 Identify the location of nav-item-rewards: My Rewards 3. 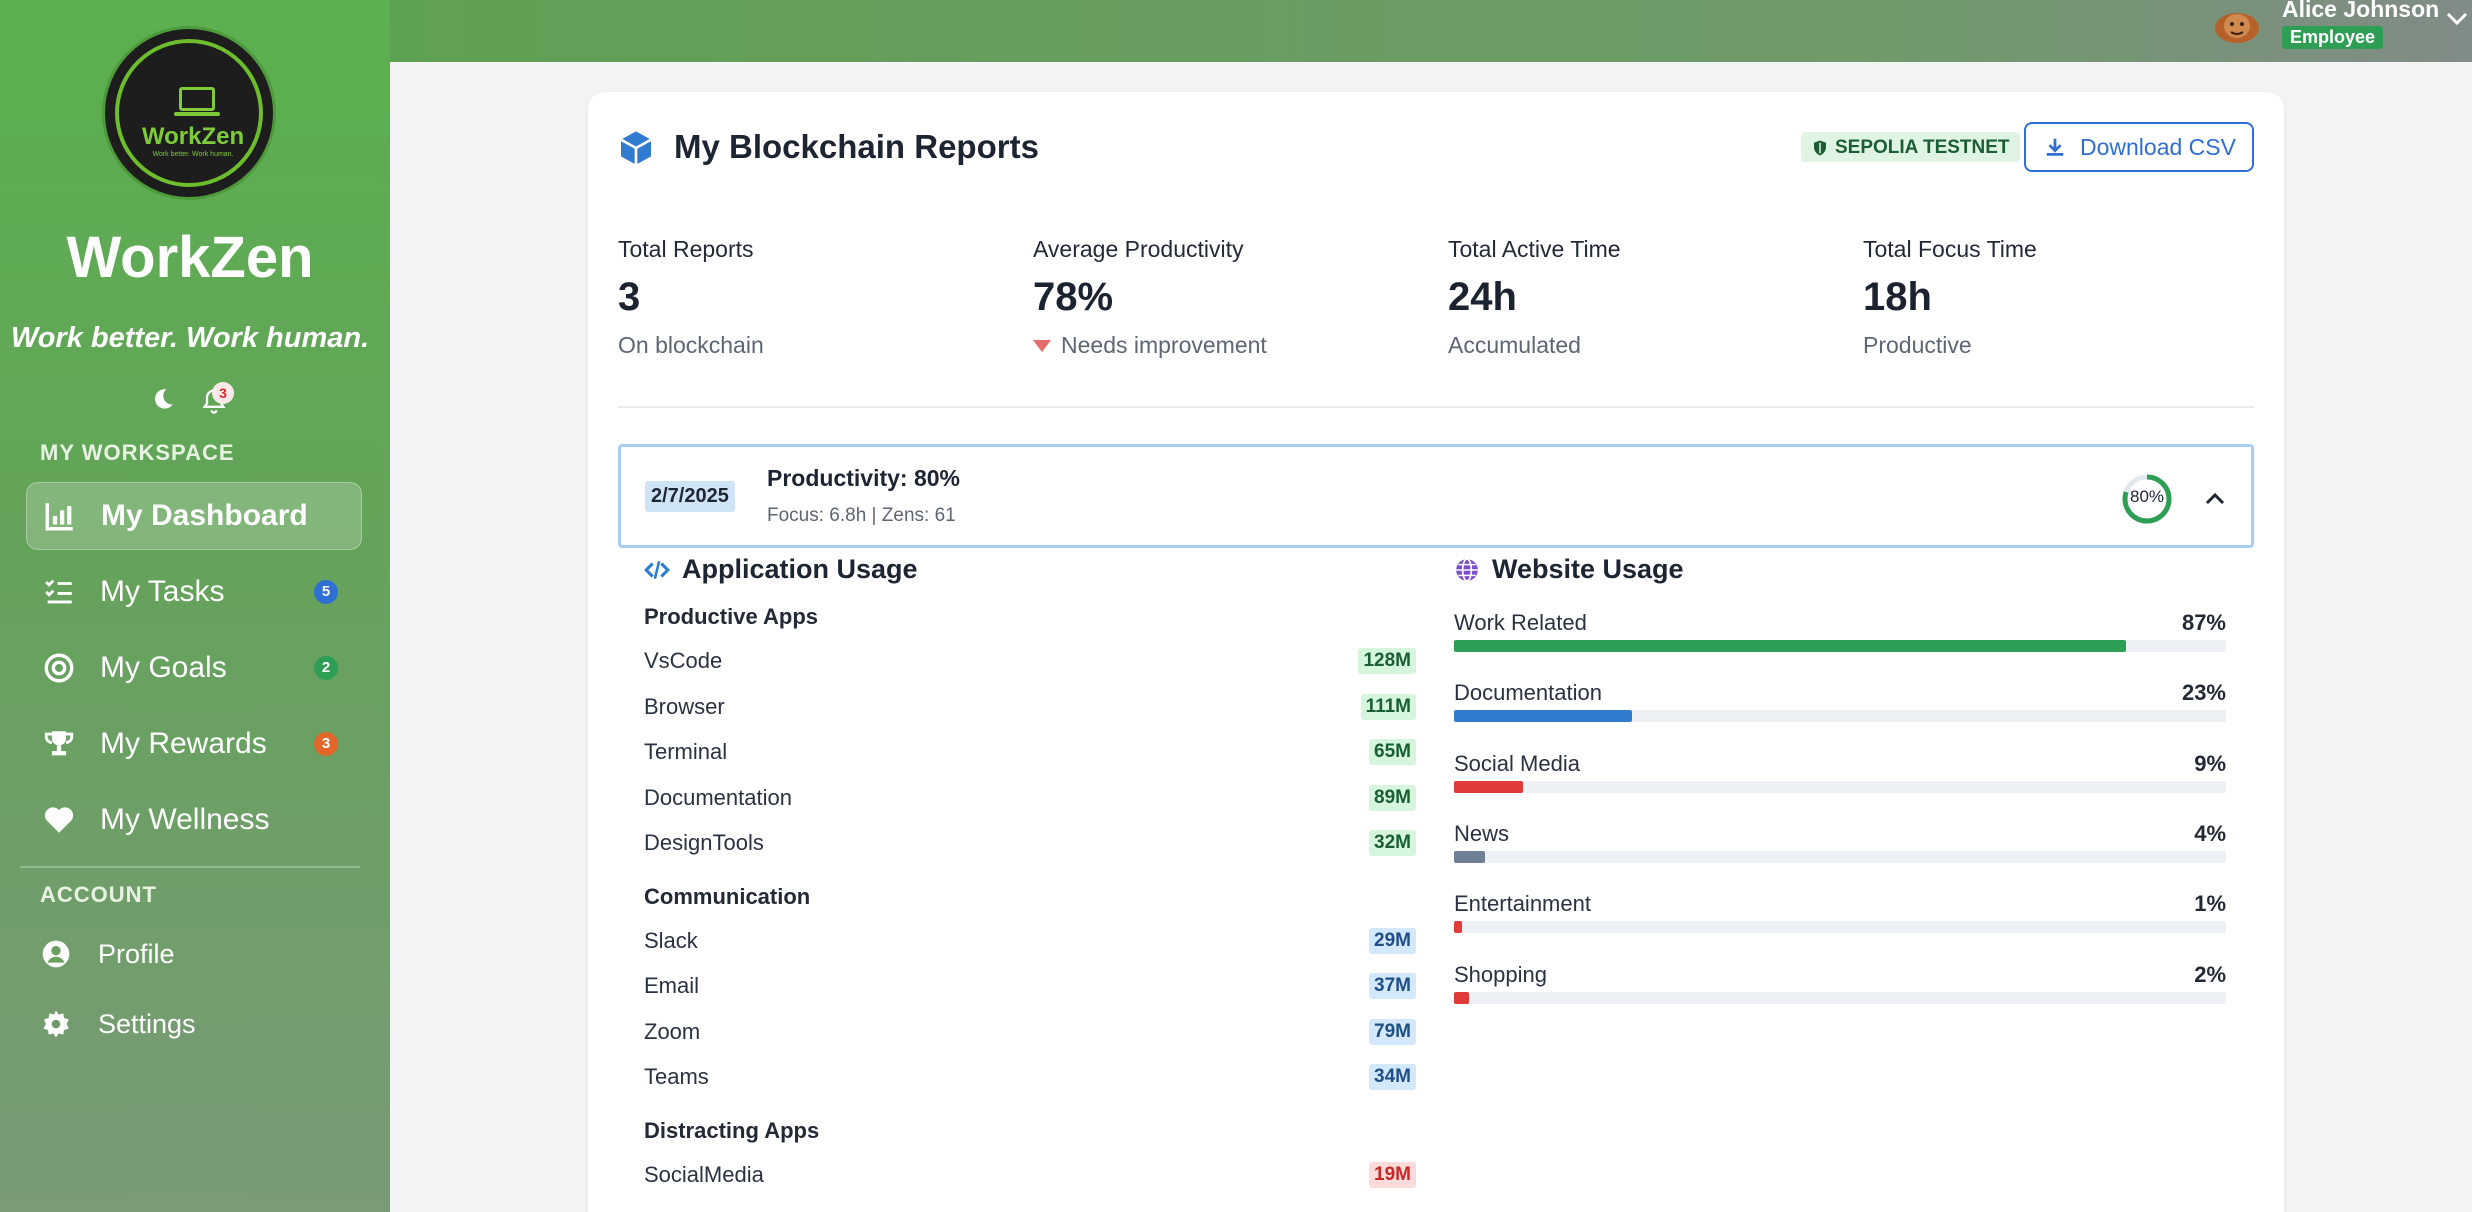
(194, 744).